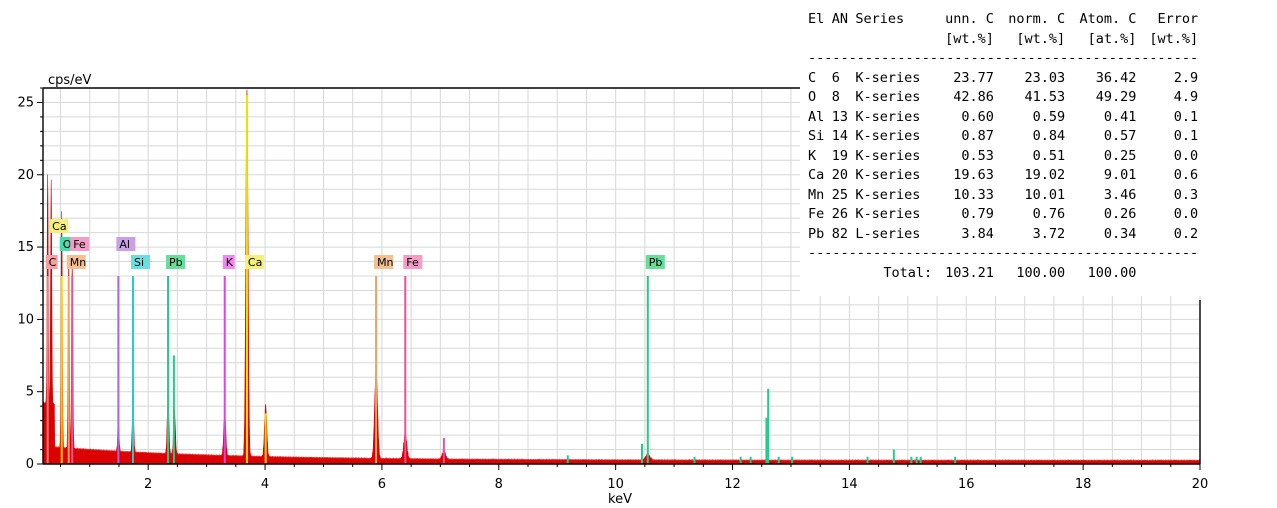 The image size is (1277, 508). I want to click on cell-err: 2.9, so click(1186, 77).